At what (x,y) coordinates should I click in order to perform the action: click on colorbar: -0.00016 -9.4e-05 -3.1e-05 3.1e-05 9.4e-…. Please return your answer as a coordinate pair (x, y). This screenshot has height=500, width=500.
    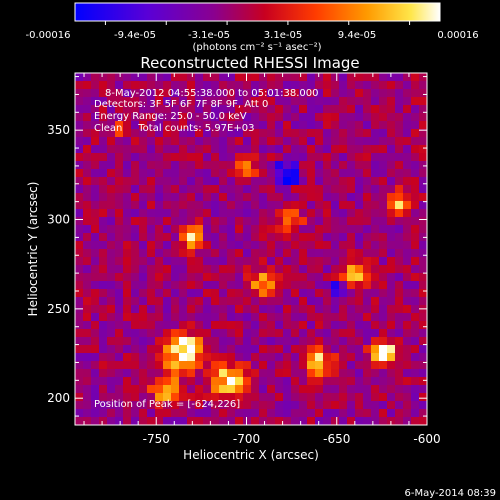
    Looking at the image, I should click on (252, 27).